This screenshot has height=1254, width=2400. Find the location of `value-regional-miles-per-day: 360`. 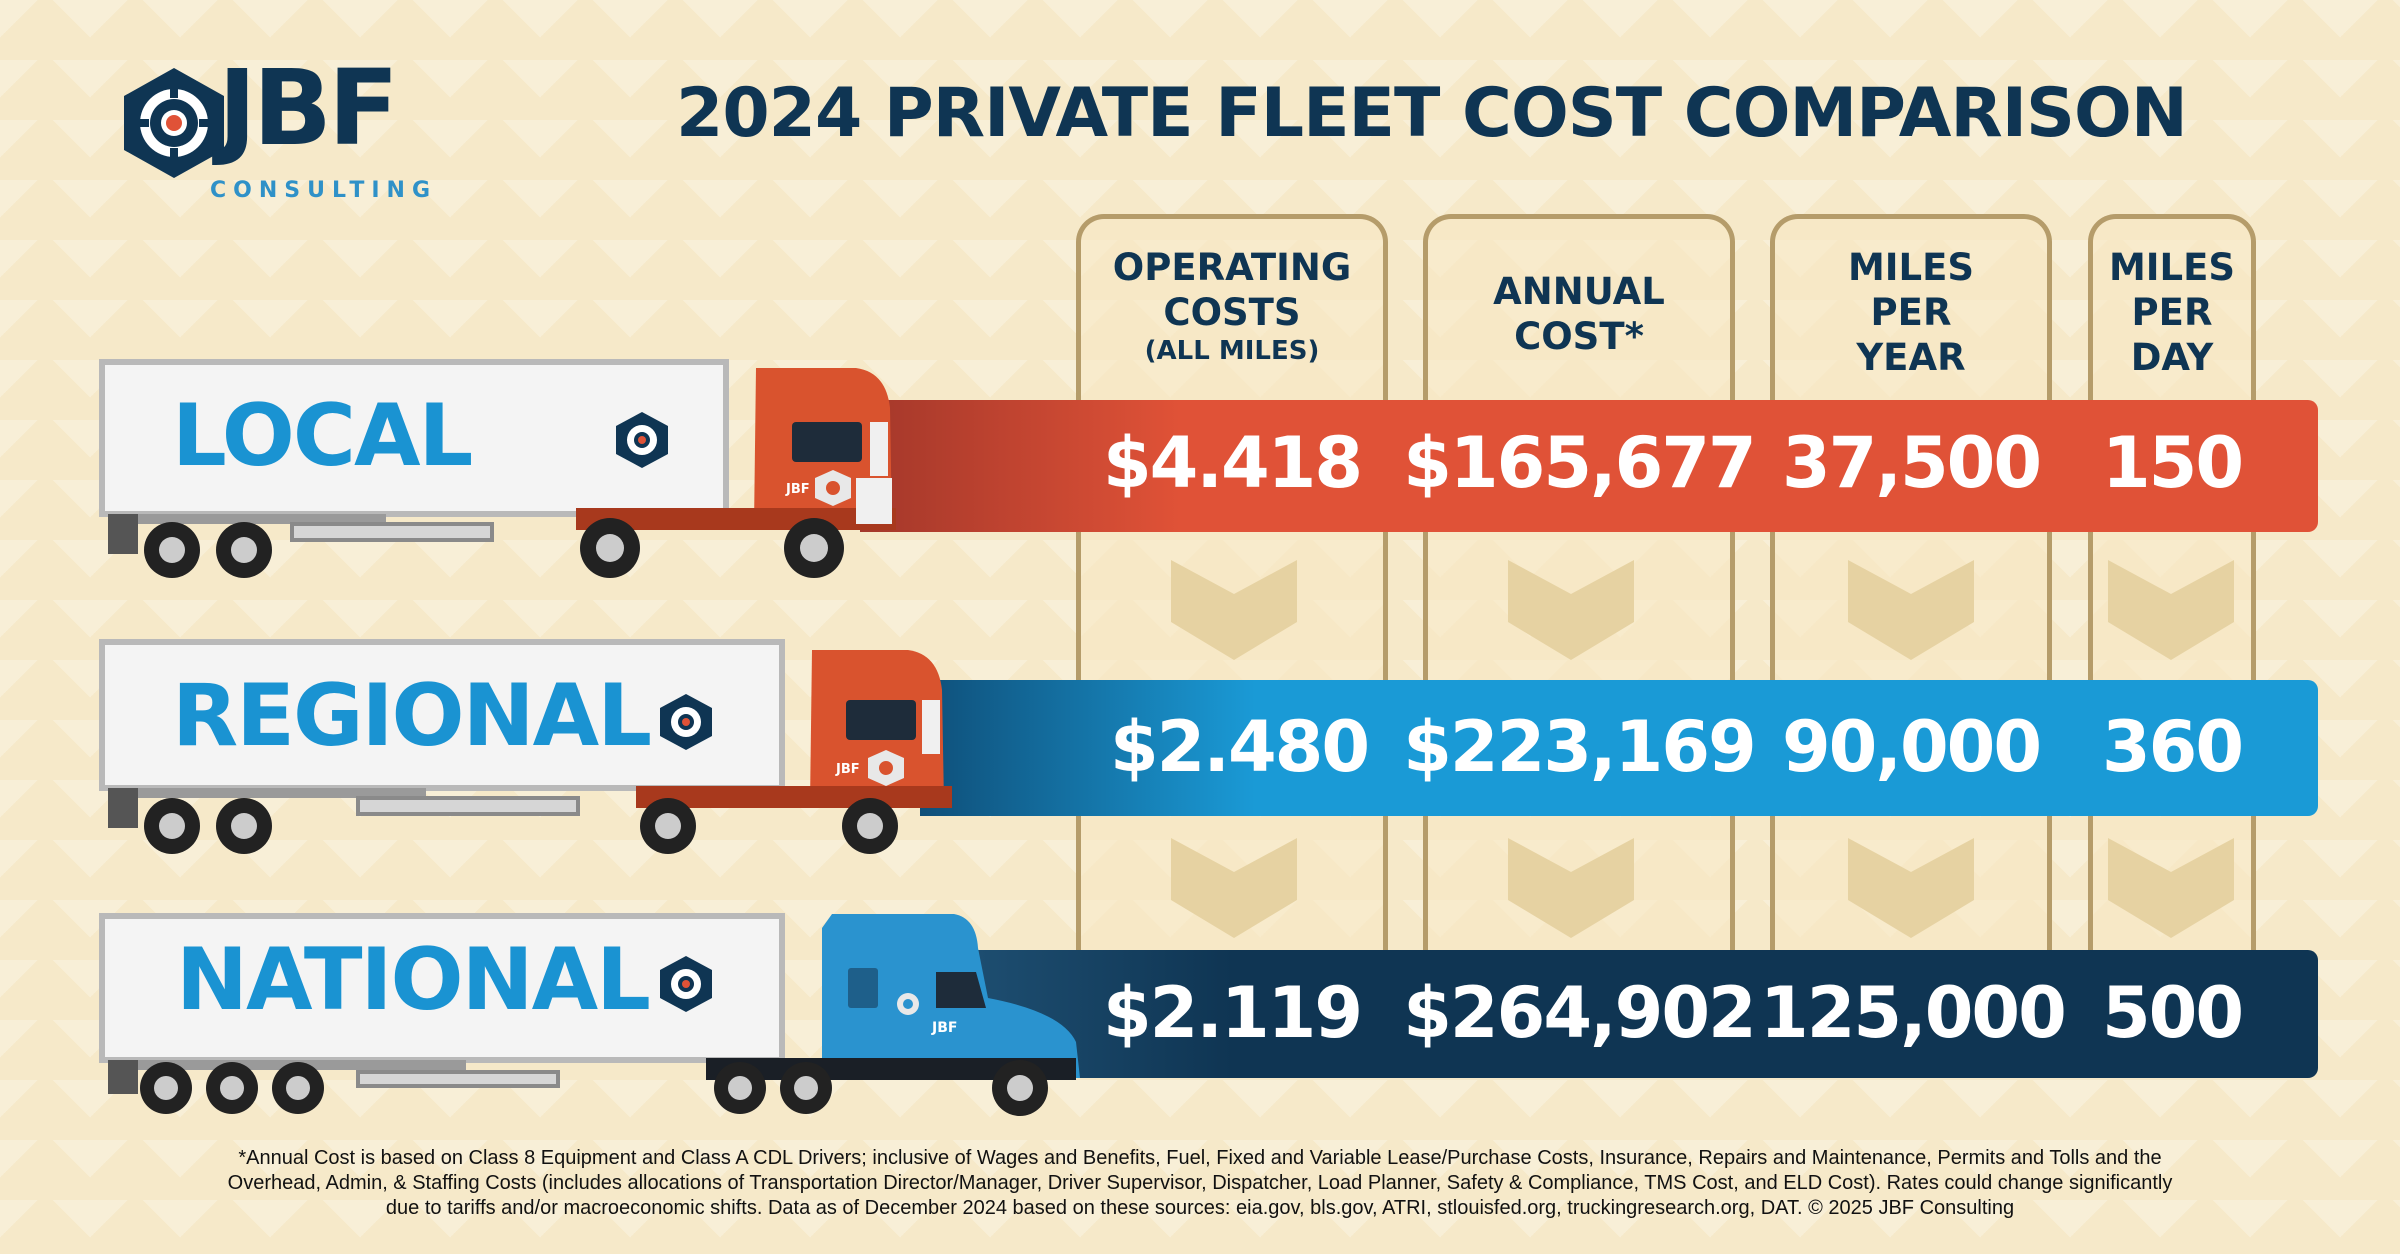

value-regional-miles-per-day: 360 is located at coordinates (2172, 747).